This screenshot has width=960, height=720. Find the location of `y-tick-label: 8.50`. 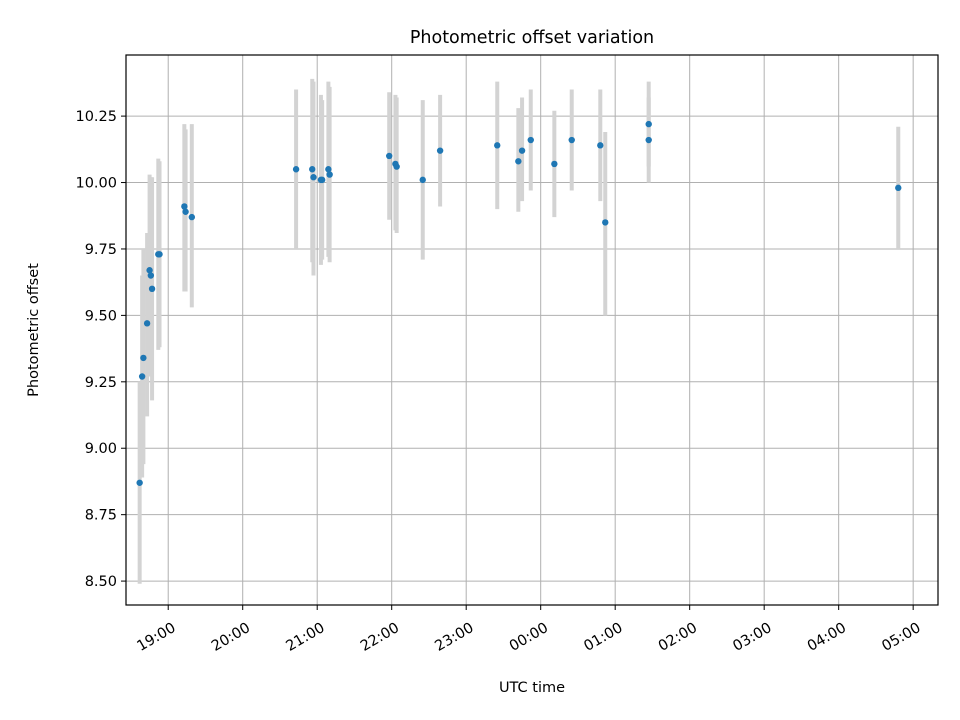

y-tick-label: 8.50 is located at coordinates (101, 582).